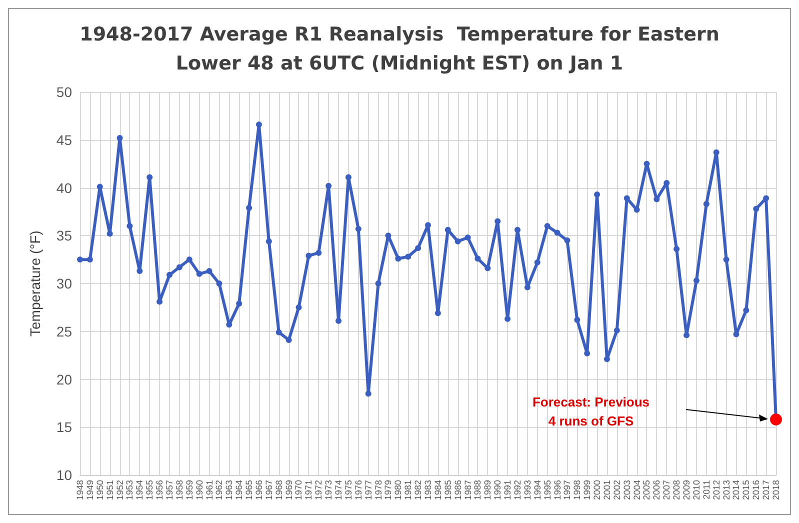 This screenshot has width=799, height=523. I want to click on x-tick-label: 1959, so click(189, 490).